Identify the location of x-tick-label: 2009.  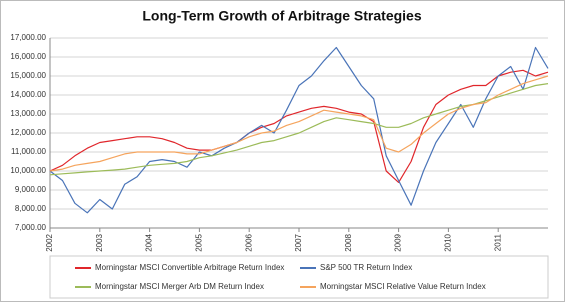
(398, 242).